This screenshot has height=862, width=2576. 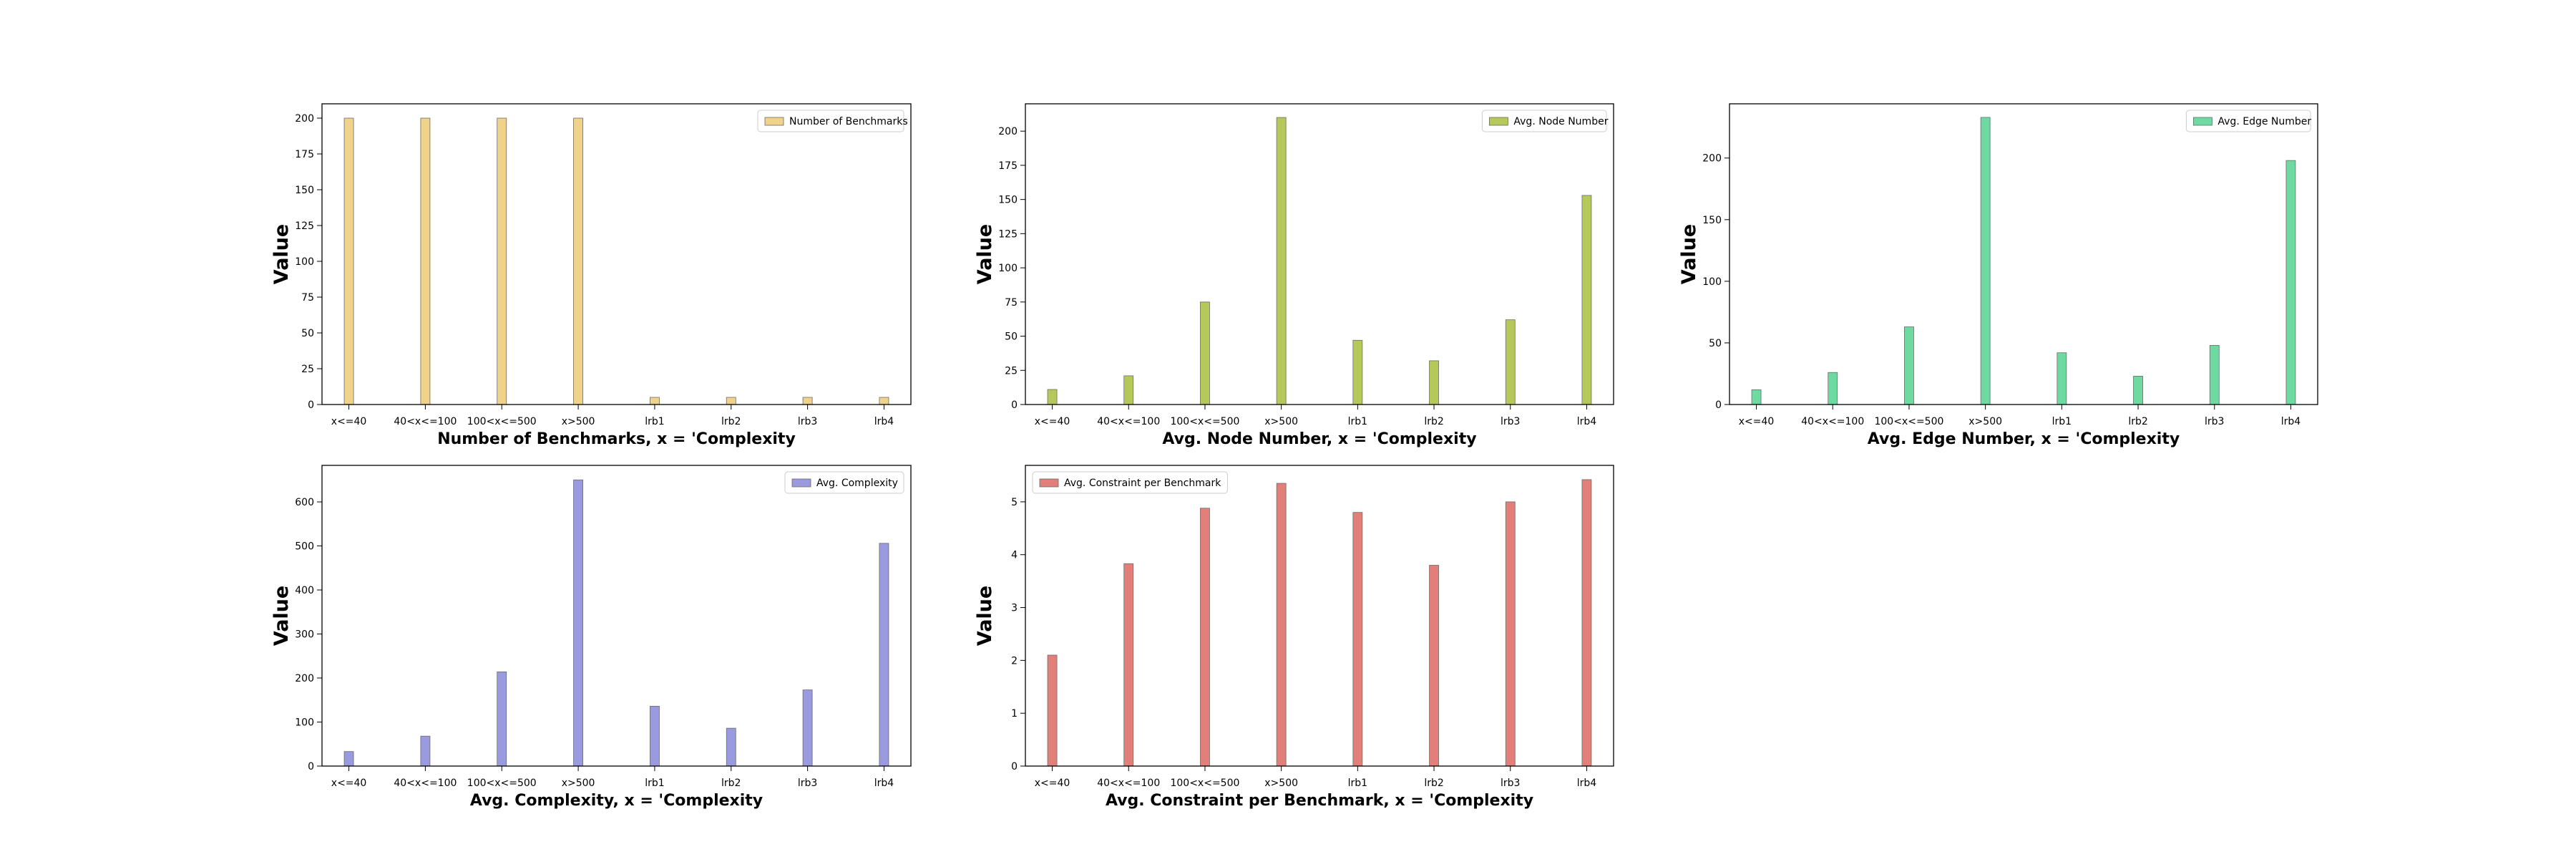 I want to click on bar-3-100<x<=500, so click(x=1909, y=365).